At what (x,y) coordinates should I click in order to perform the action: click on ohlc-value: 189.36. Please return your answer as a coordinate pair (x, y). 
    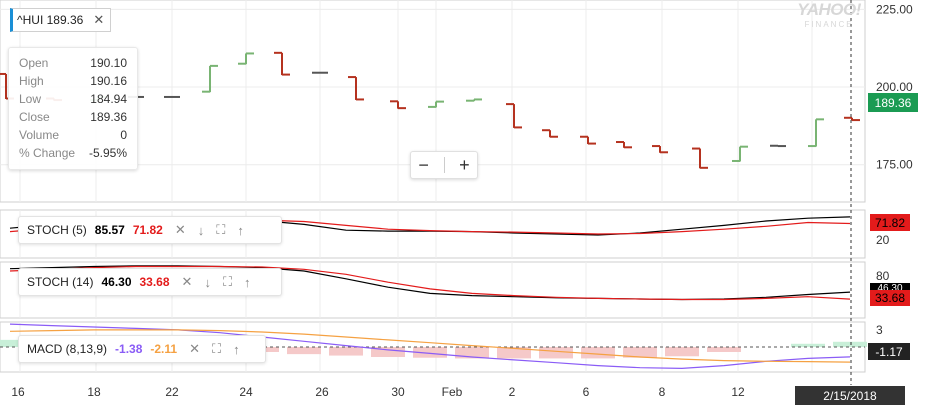
    Looking at the image, I should click on (108, 117).